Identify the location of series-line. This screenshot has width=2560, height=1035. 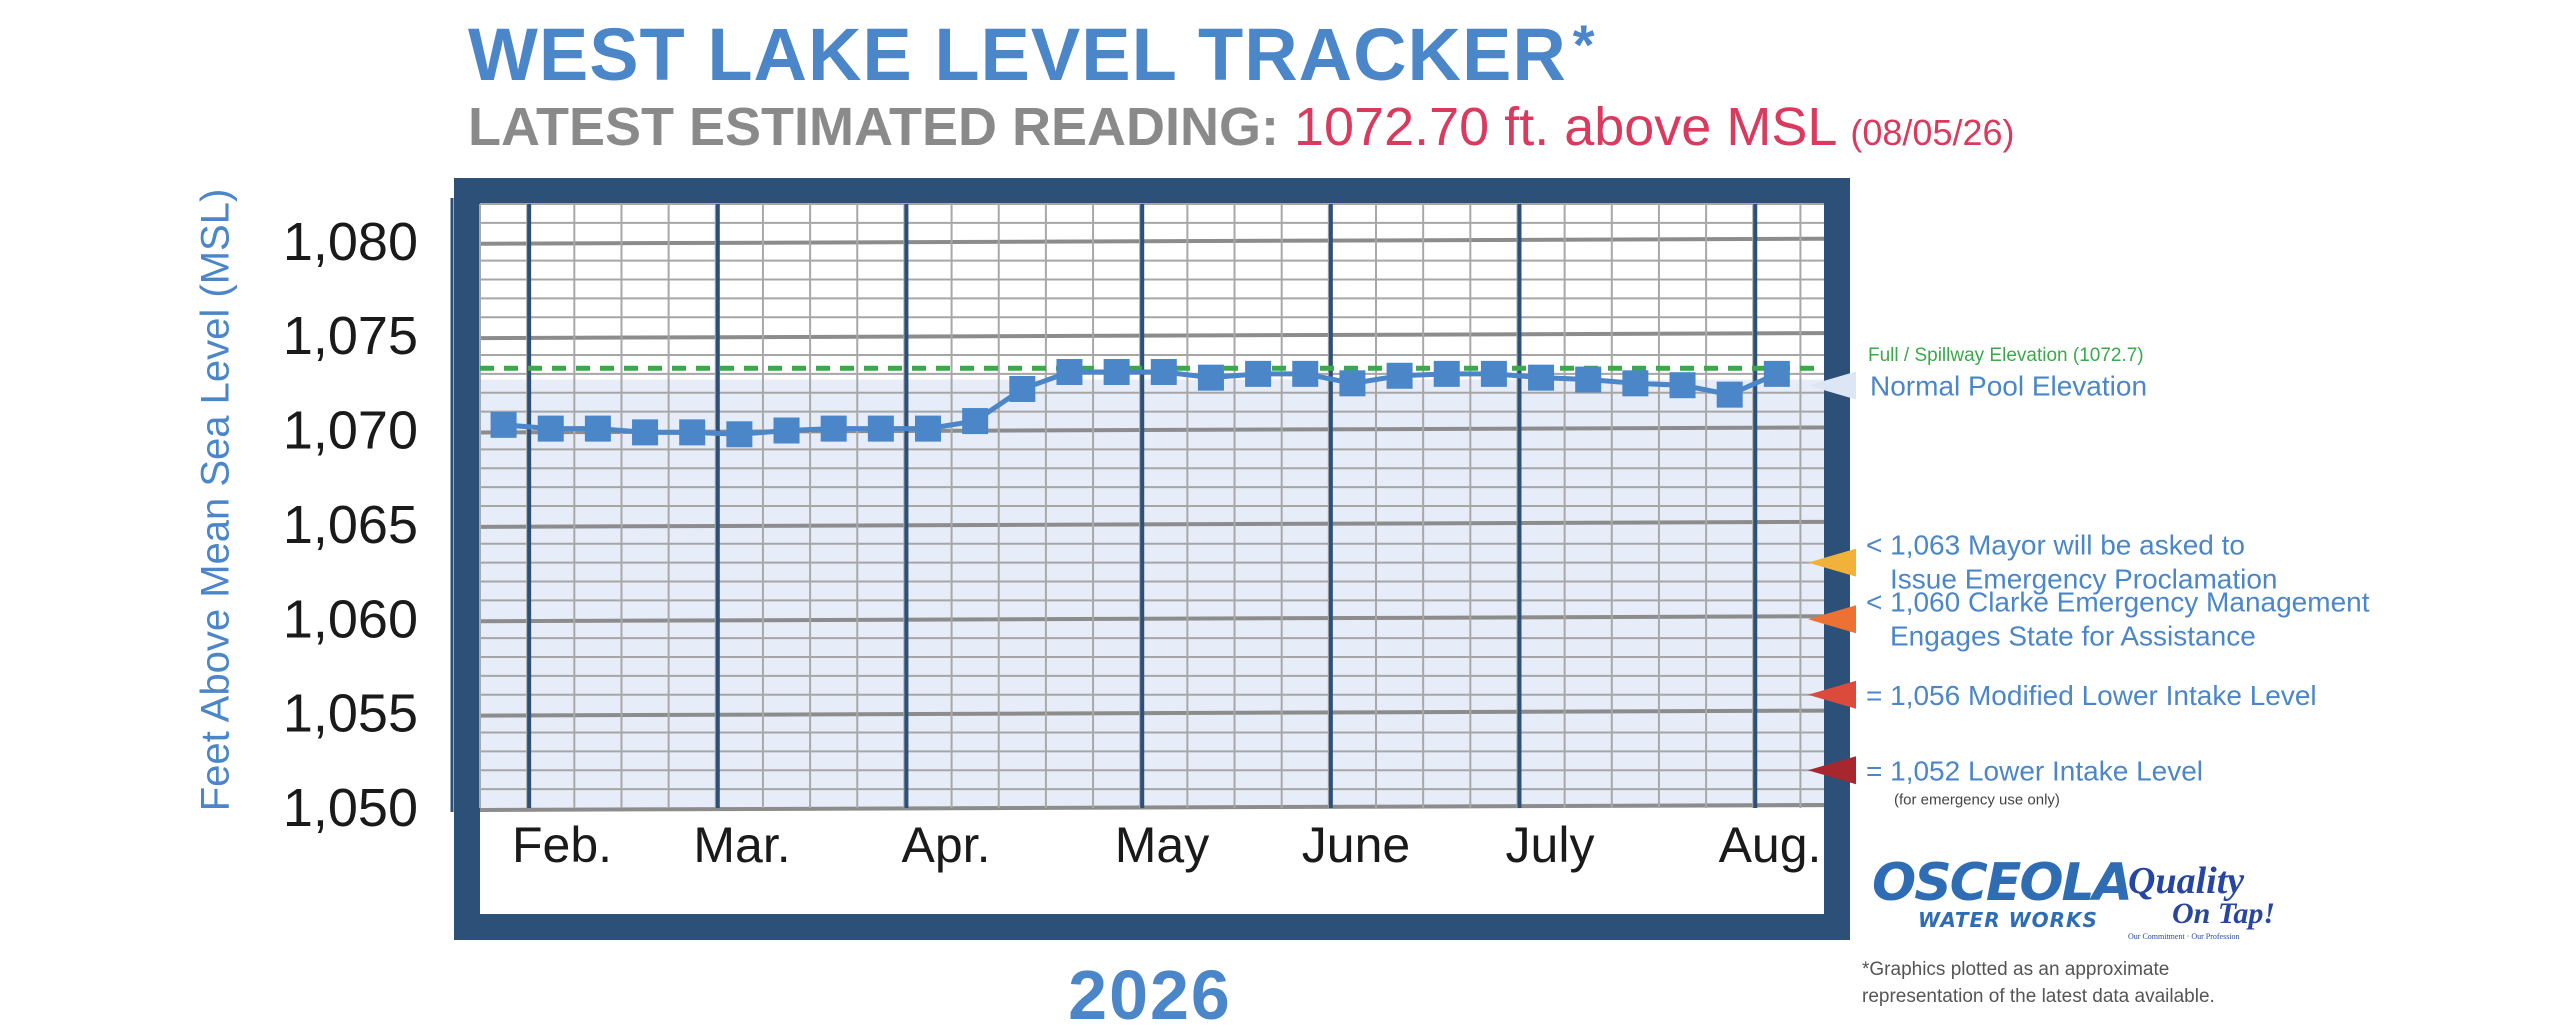
(1140, 403).